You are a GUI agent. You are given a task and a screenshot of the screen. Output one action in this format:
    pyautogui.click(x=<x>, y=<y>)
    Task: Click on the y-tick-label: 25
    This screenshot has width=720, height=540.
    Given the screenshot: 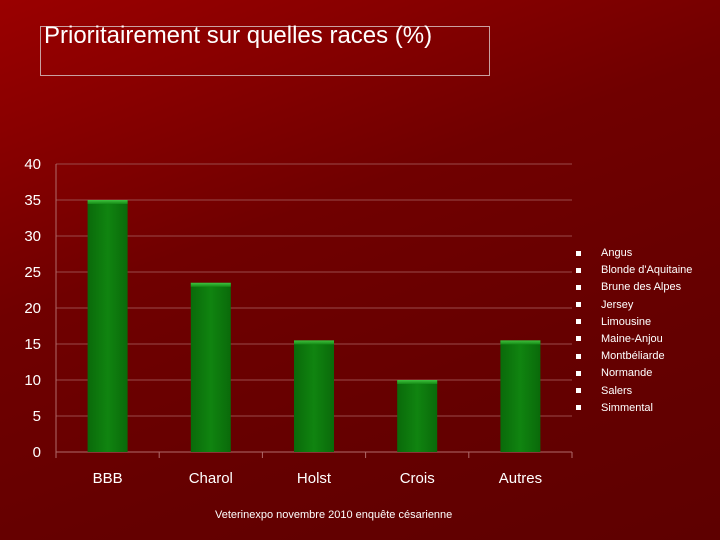 What is the action you would take?
    pyautogui.click(x=32, y=272)
    